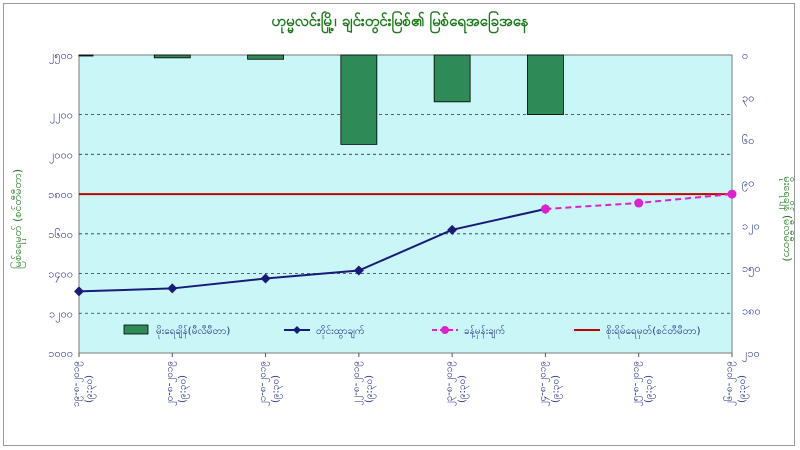 Image resolution: width=800 pixels, height=450 pixels. What do you see at coordinates (60, 275) in the screenshot?
I see `y-tick-left-label: ၁၄၀၀` at bounding box center [60, 275].